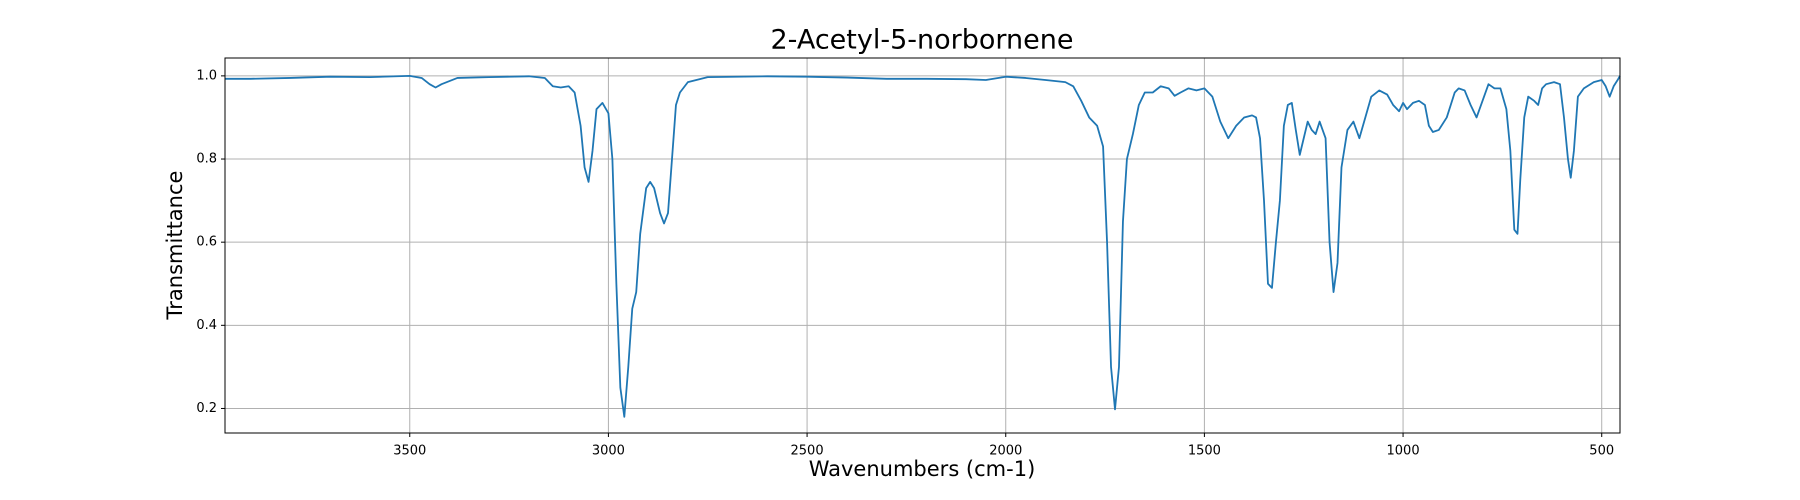  What do you see at coordinates (206, 159) in the screenshot?
I see `y-tick-label: 0.8` at bounding box center [206, 159].